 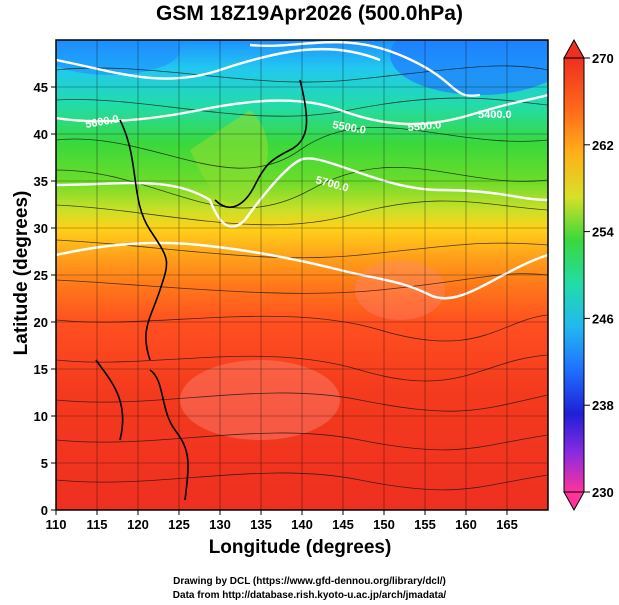 What do you see at coordinates (588, 275) in the screenshot?
I see `colorbar: 270 262 254 246 238 230` at bounding box center [588, 275].